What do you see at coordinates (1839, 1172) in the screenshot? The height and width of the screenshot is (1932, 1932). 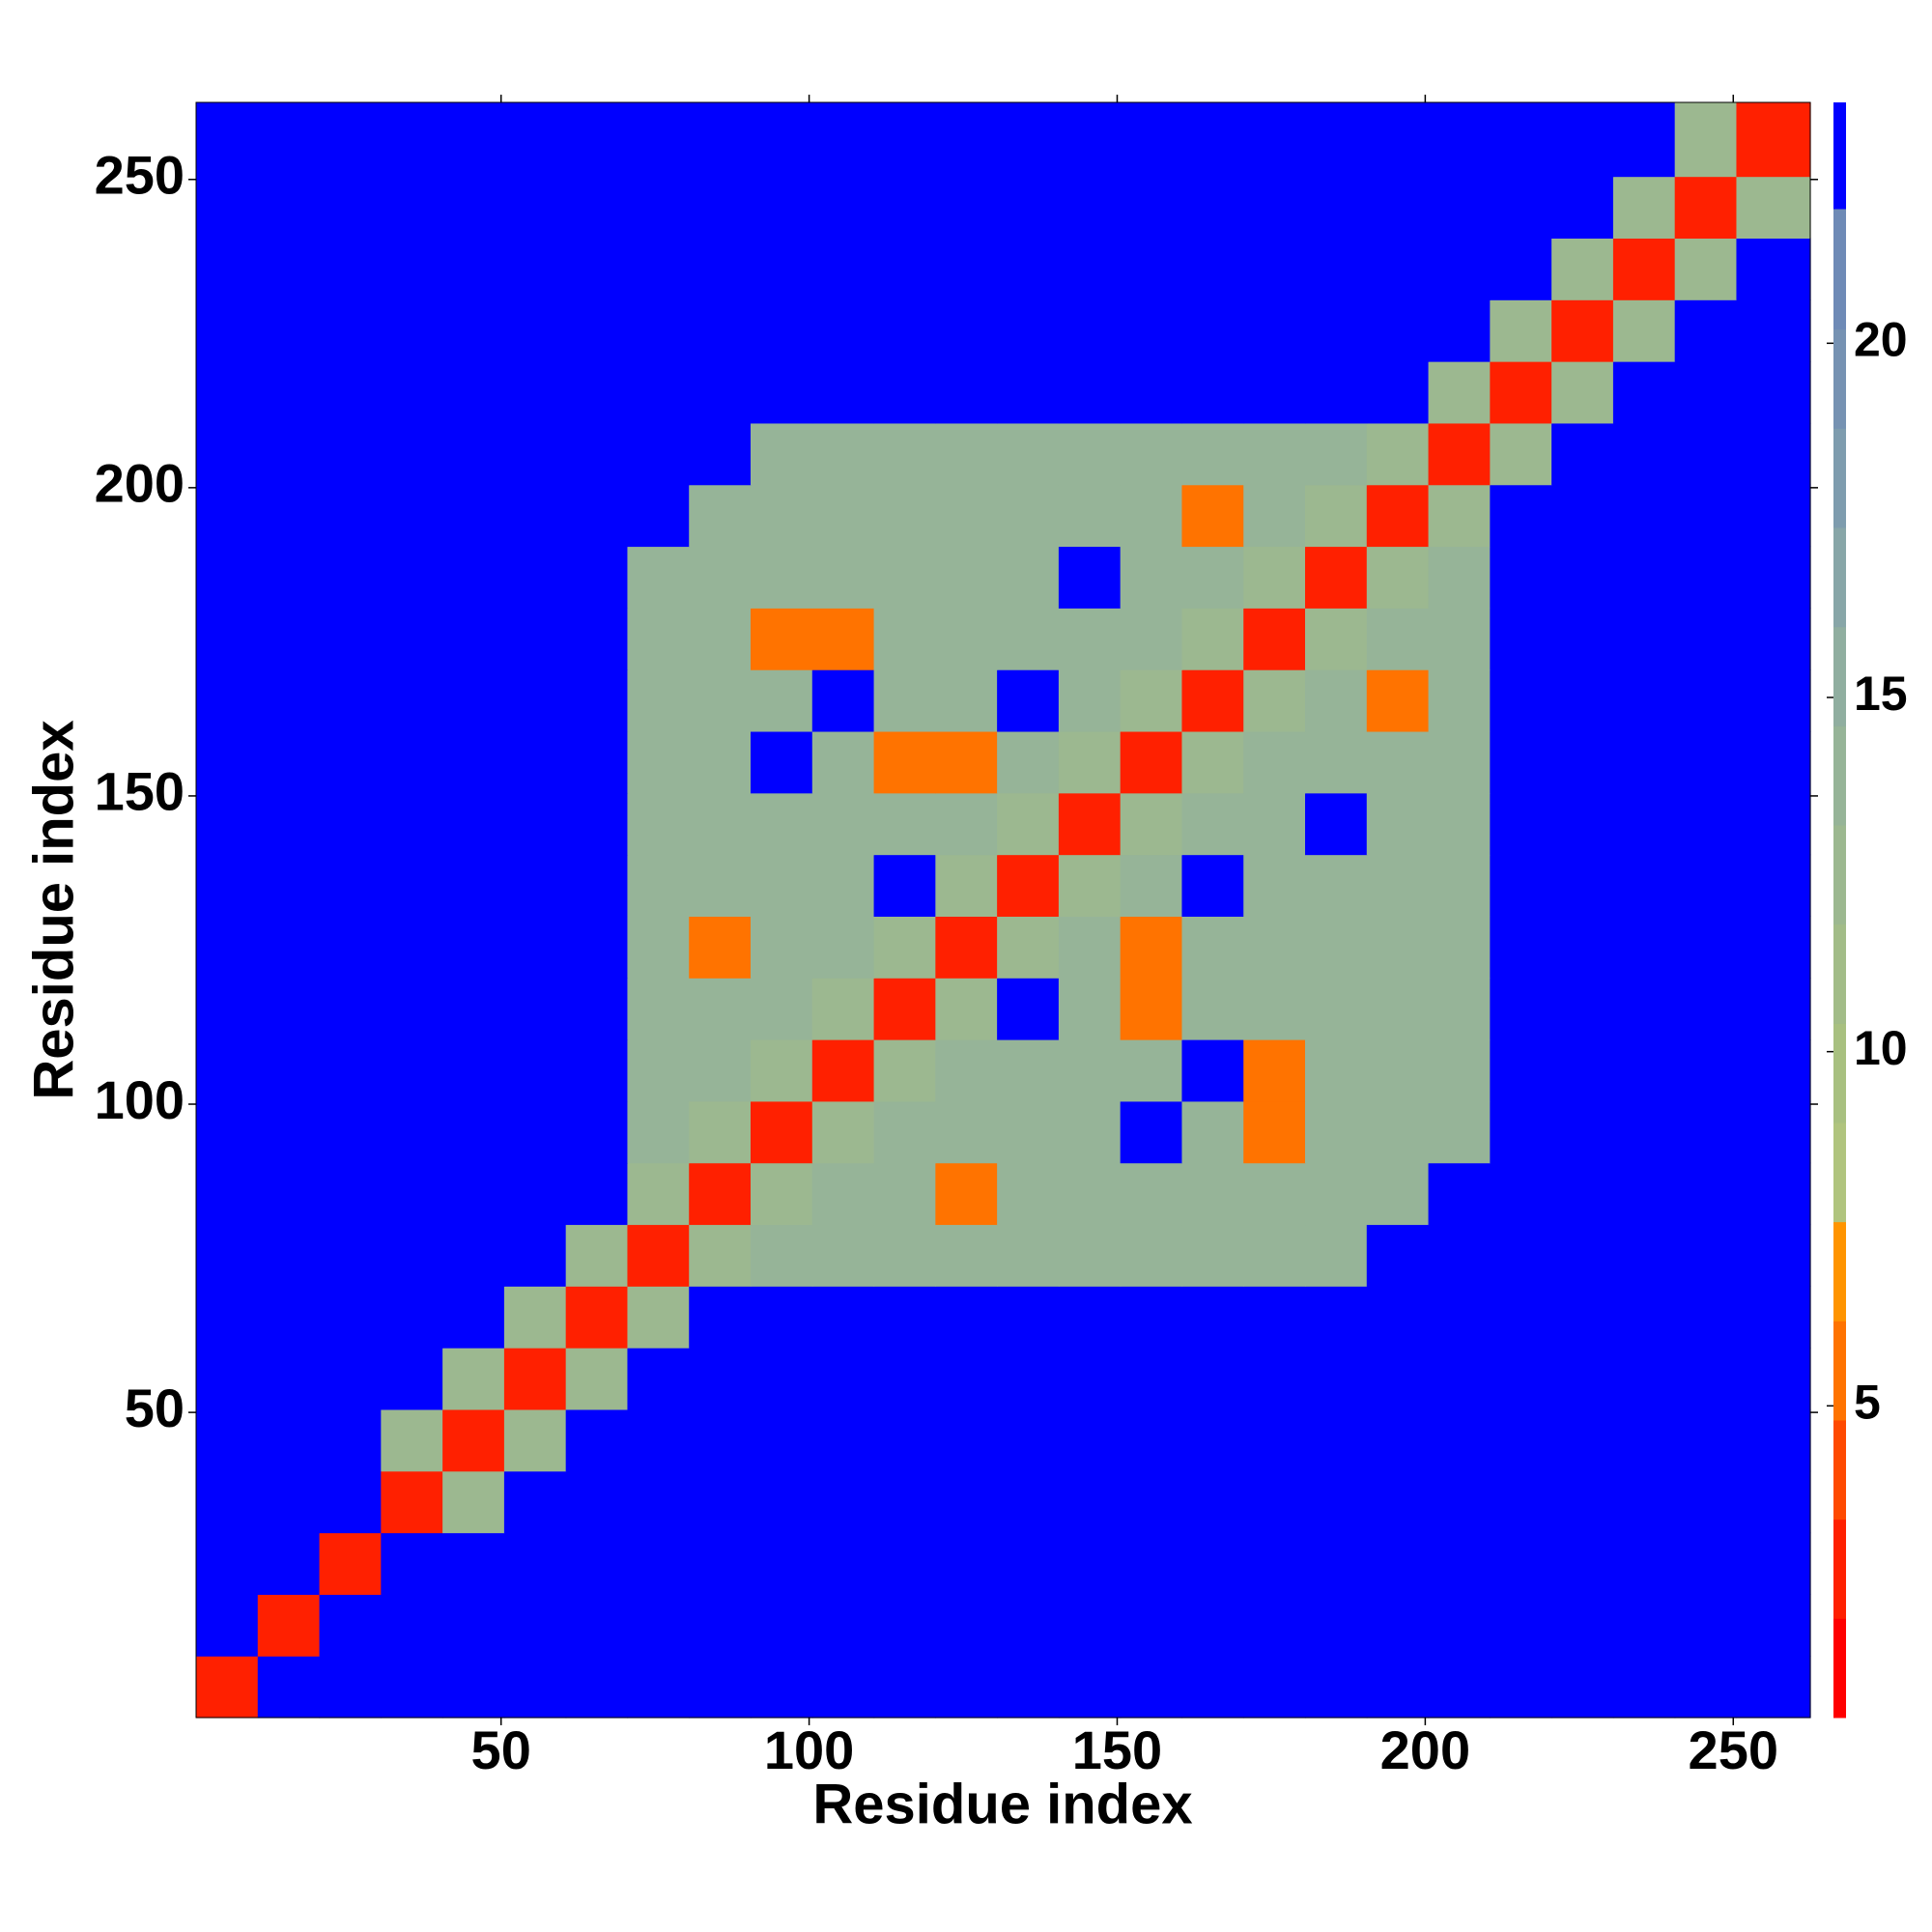 I see `colorbar-segment` at bounding box center [1839, 1172].